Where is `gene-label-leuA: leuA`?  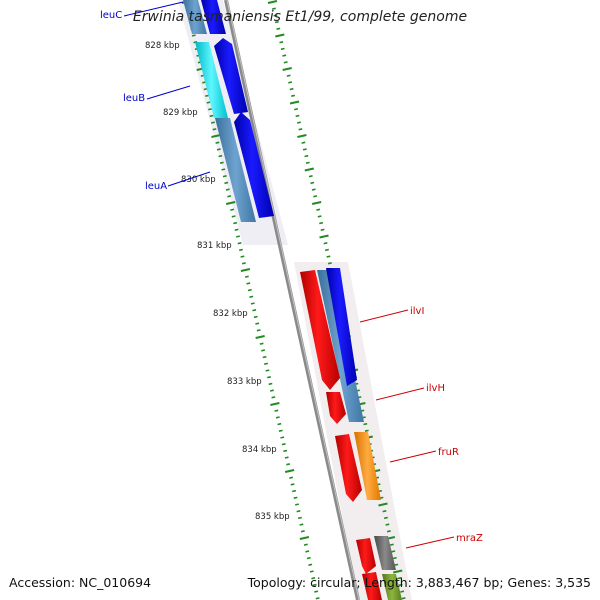
gene-label-leuA: leuA is located at coordinates (156, 186).